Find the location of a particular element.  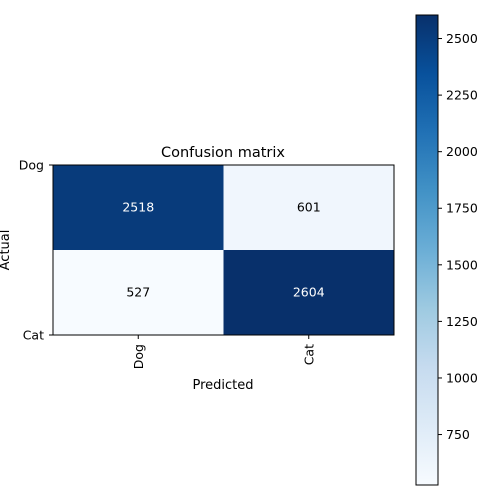

heatmap-cell-labels: 2518 601 527 2604 is located at coordinates (223, 250).